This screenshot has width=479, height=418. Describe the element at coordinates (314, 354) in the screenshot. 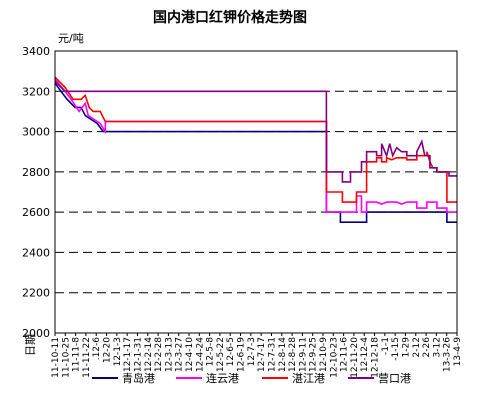

I see `x-tick-label: 12-9-25` at that location.